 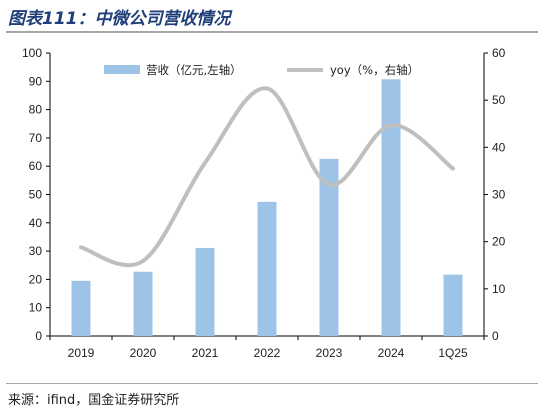 I want to click on left-tick-label: 30, so click(x=36, y=251).